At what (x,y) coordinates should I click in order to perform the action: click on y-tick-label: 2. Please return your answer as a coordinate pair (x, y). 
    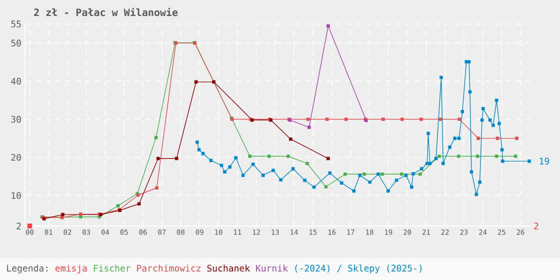
    Looking at the image, I should click on (18, 226).